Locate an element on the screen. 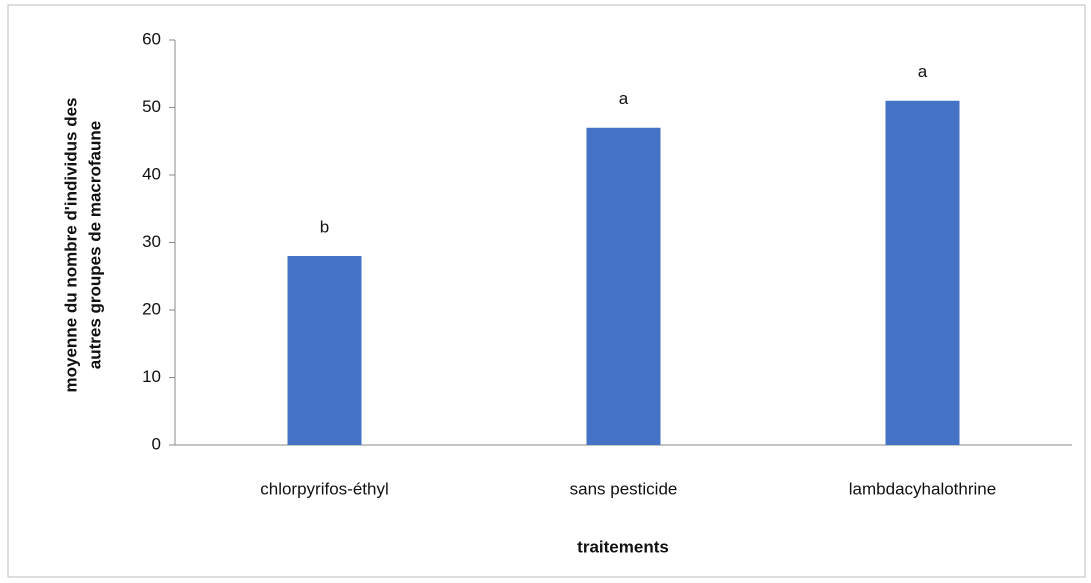 The height and width of the screenshot is (583, 1091). y-tick-label: 0 is located at coordinates (156, 443).